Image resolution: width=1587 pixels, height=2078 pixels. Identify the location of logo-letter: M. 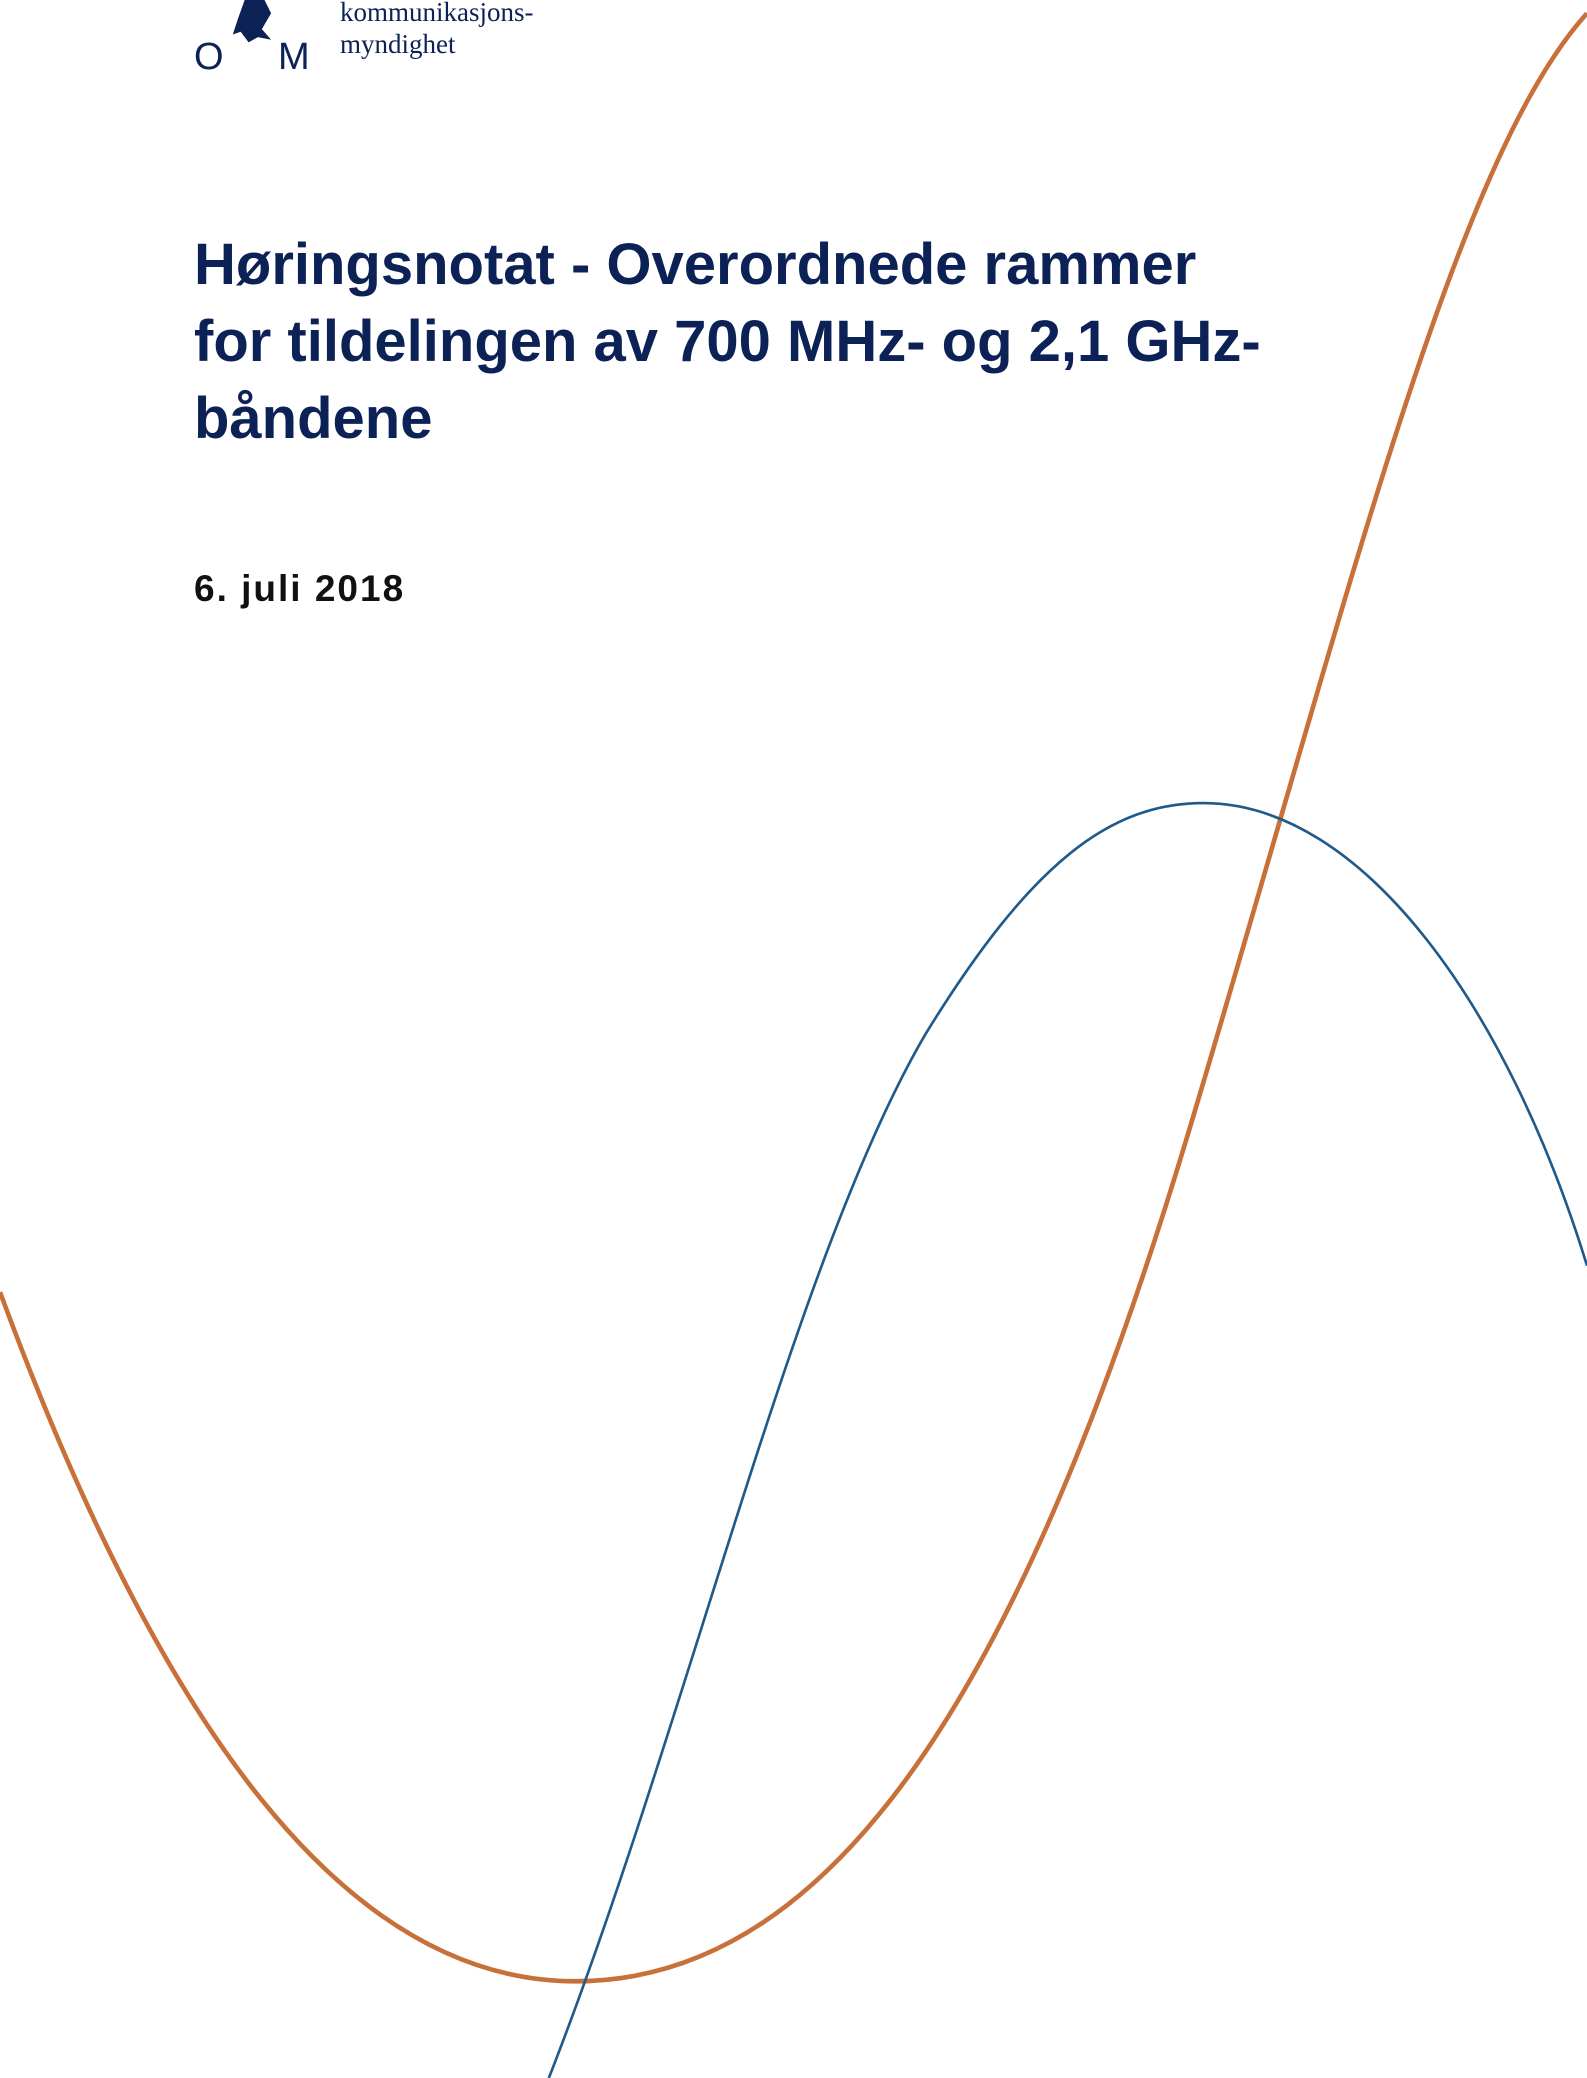
(294, 57).